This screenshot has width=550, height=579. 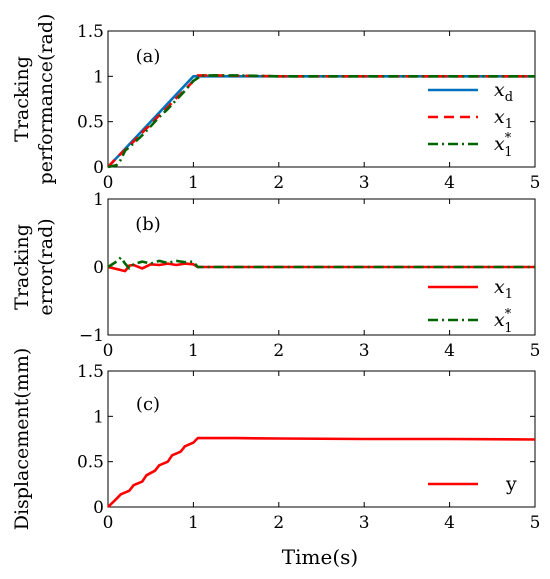 What do you see at coordinates (470, 306) in the screenshot?
I see `legend: x1x* 1` at bounding box center [470, 306].